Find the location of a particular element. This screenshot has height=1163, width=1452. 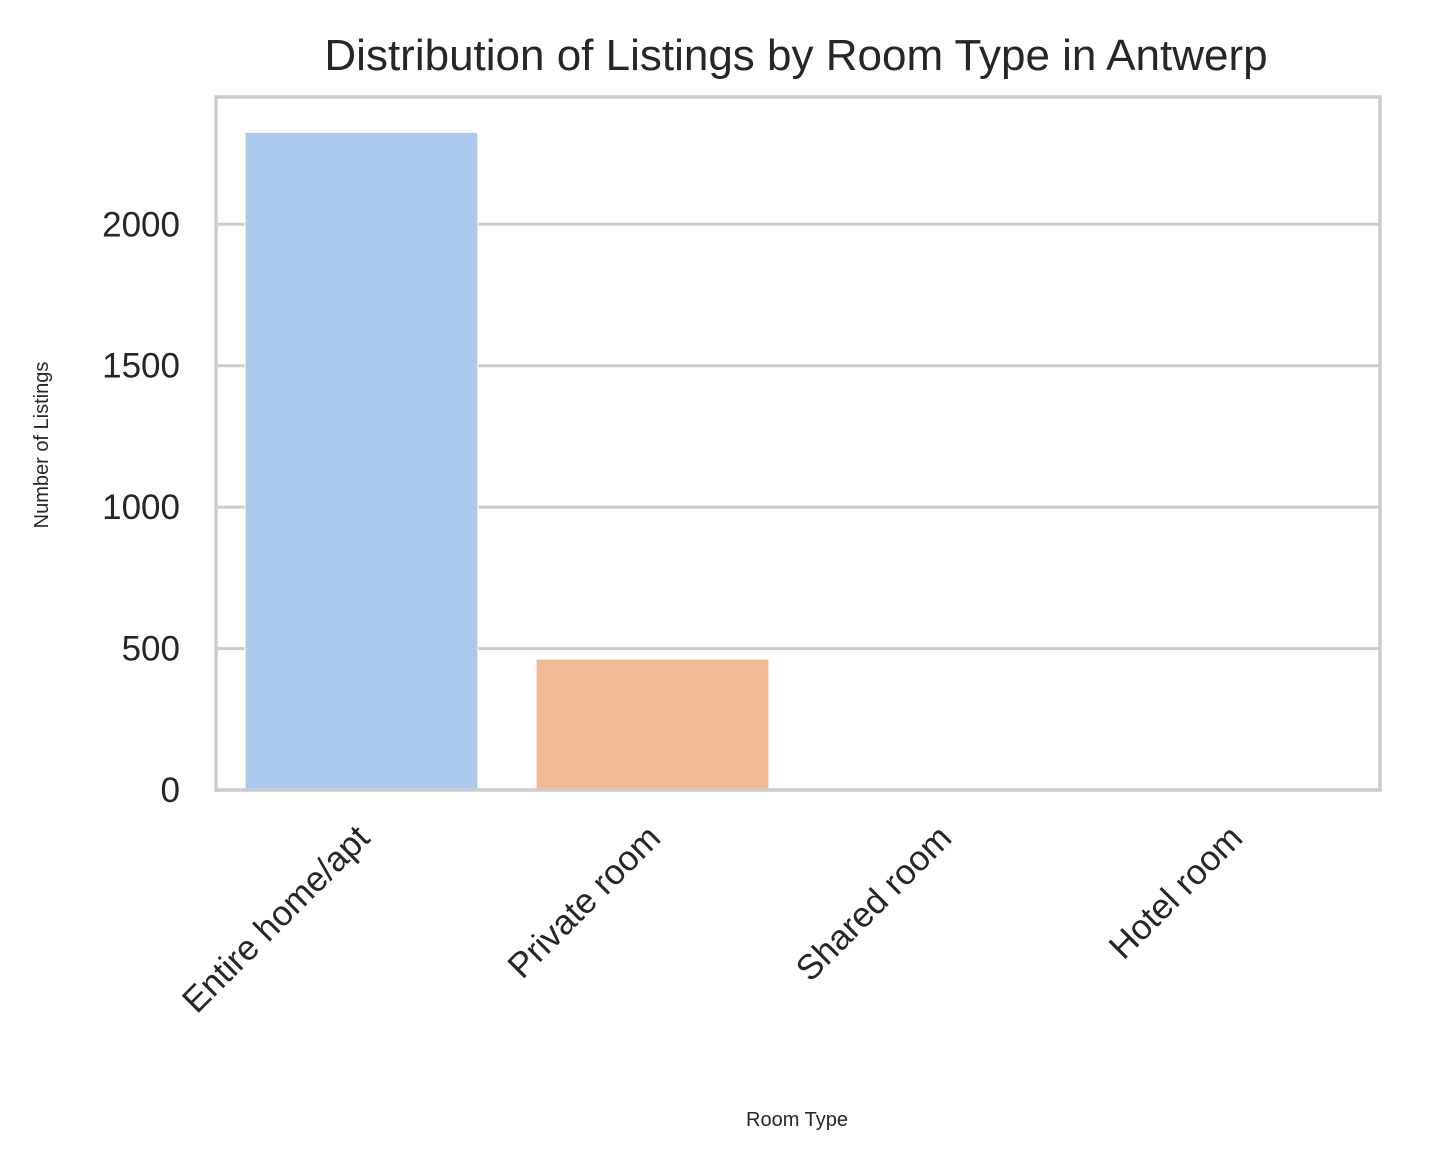

bar-entire-home-apt is located at coordinates (361, 461).